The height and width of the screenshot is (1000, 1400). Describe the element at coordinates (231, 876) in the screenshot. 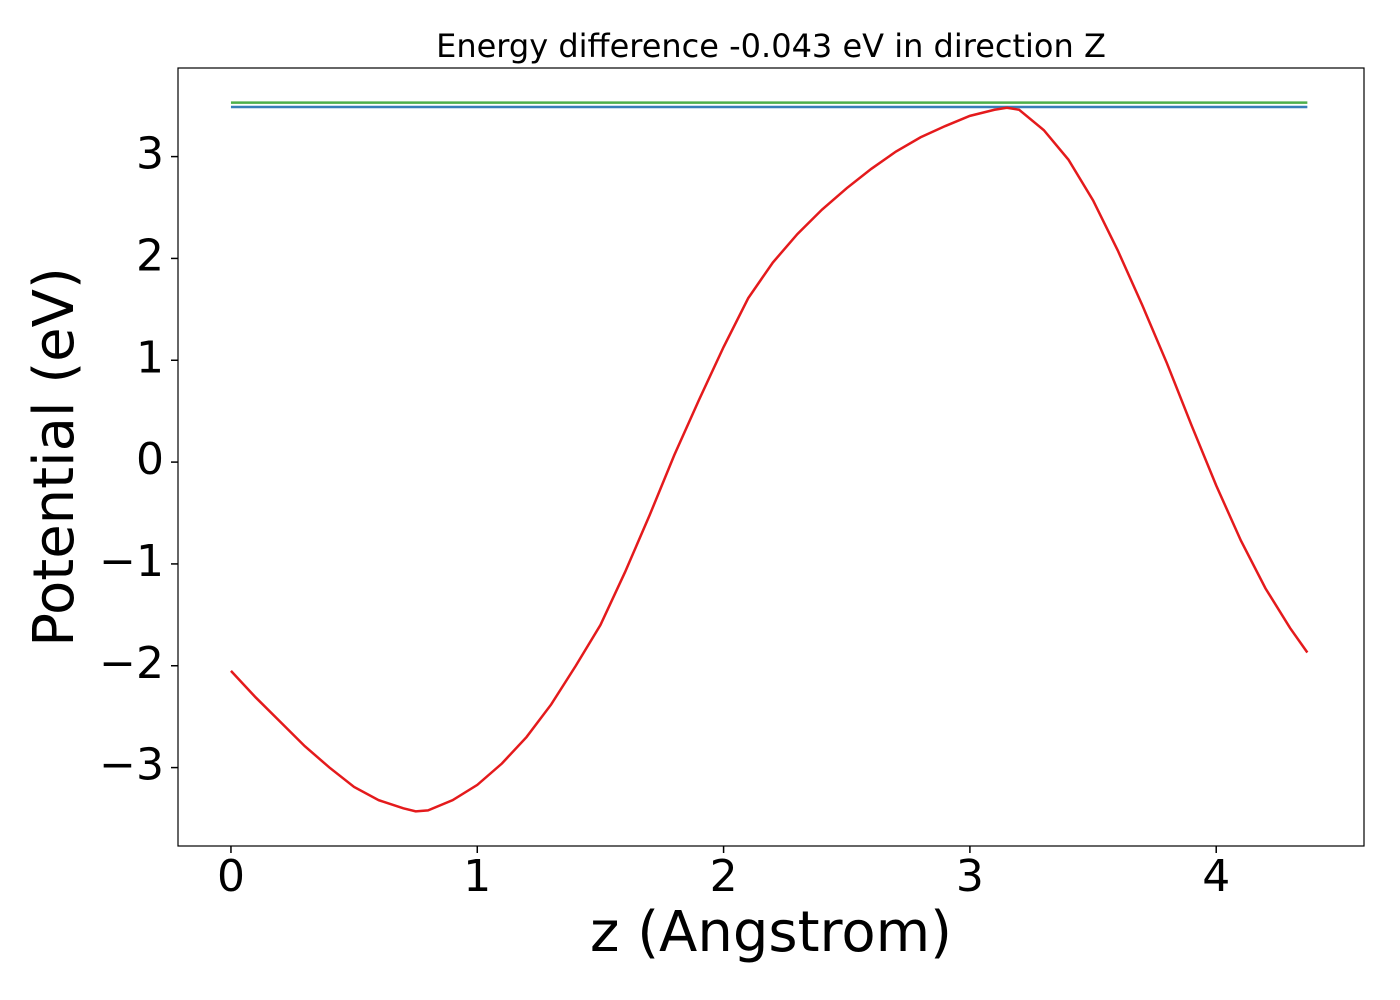

I see `x-tick-label: 0` at that location.